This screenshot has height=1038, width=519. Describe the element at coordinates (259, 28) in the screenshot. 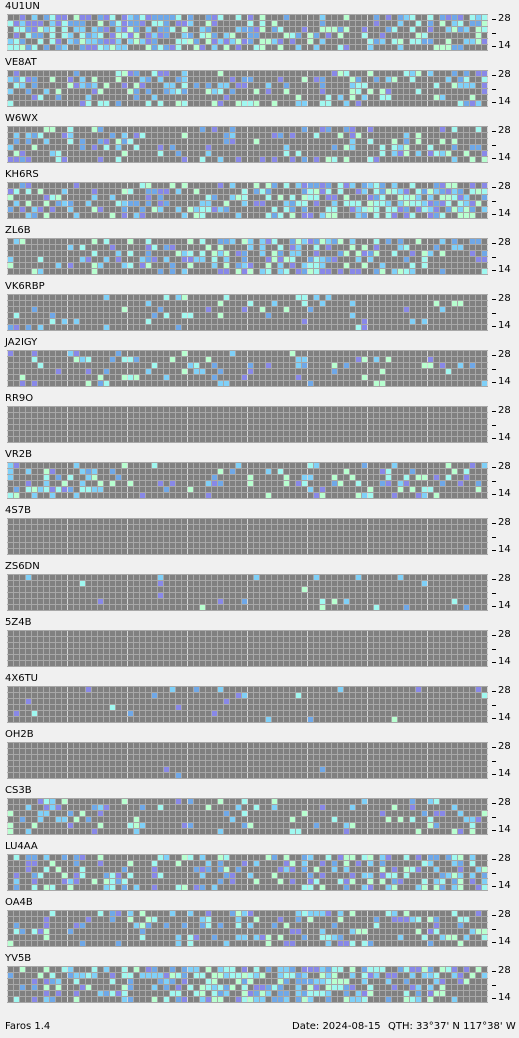

I see `beacon-panel: 4U1UN 28 14` at that location.